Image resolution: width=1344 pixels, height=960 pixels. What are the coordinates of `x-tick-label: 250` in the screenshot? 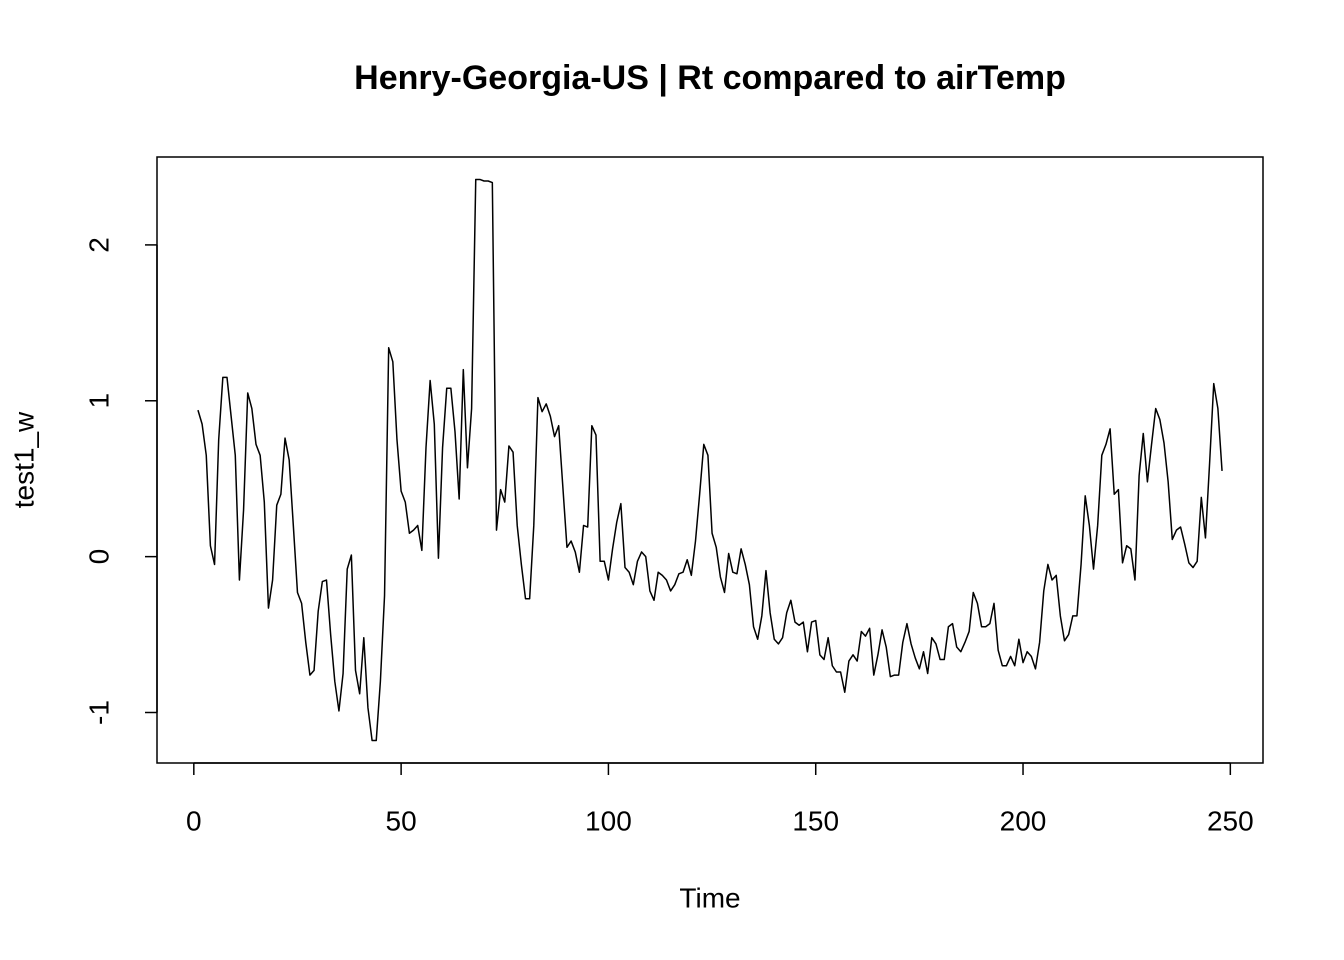 It's located at (1230, 820).